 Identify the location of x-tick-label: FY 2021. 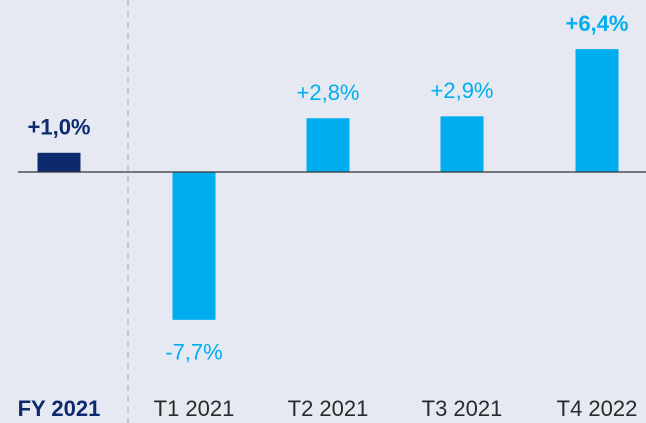
(59, 408).